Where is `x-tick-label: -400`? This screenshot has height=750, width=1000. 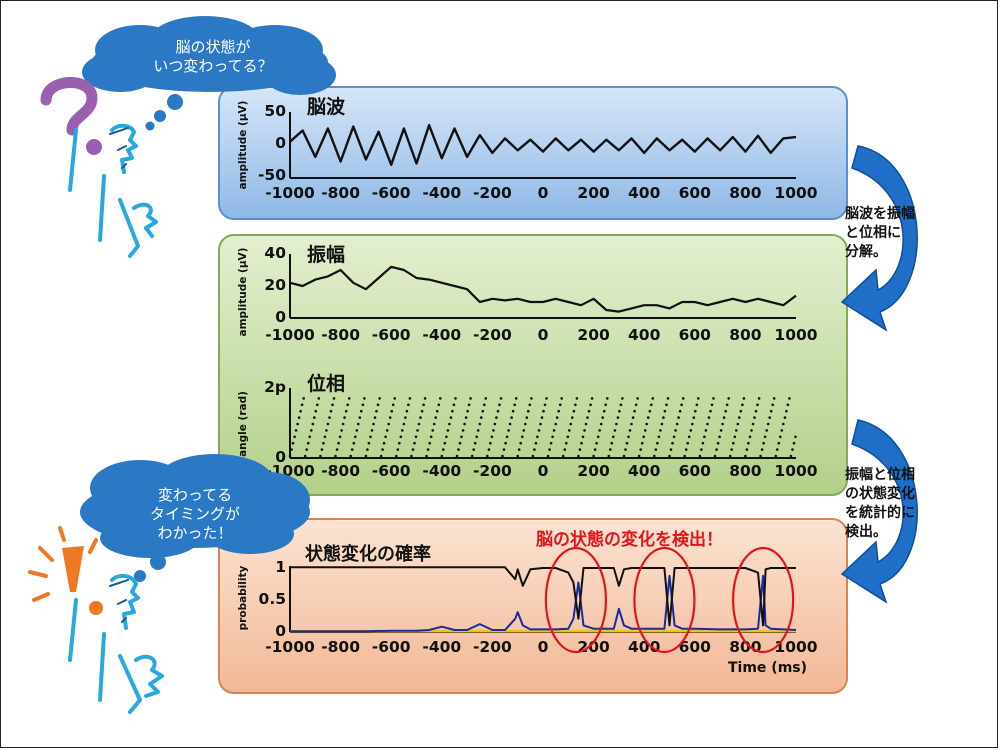
x-tick-label: -400 is located at coordinates (442, 193).